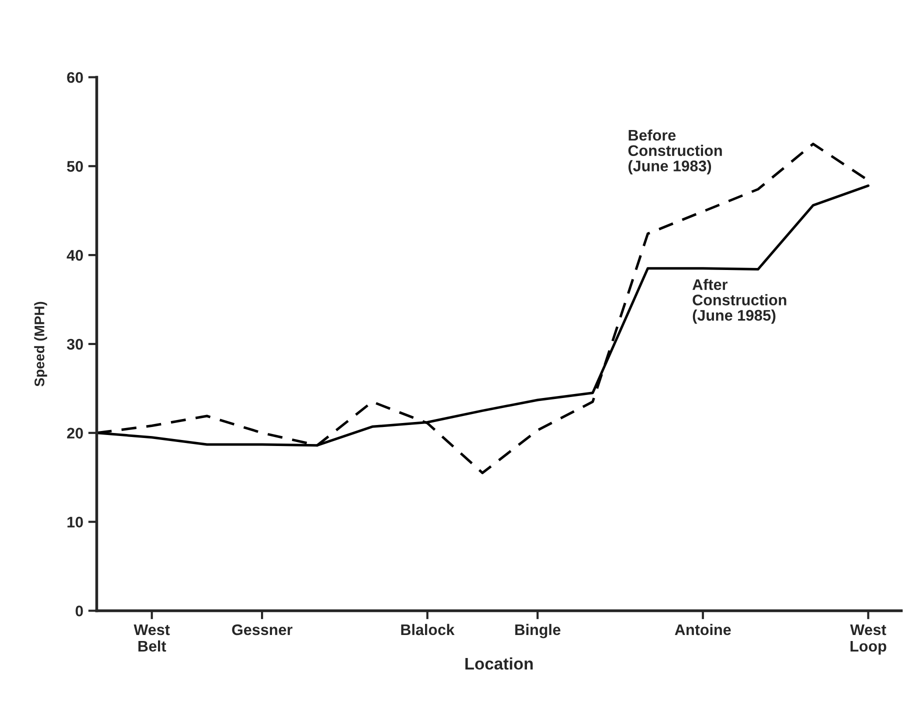 This screenshot has height=702, width=904. Describe the element at coordinates (428, 630) in the screenshot. I see `x-tick-label: Blalock` at that location.